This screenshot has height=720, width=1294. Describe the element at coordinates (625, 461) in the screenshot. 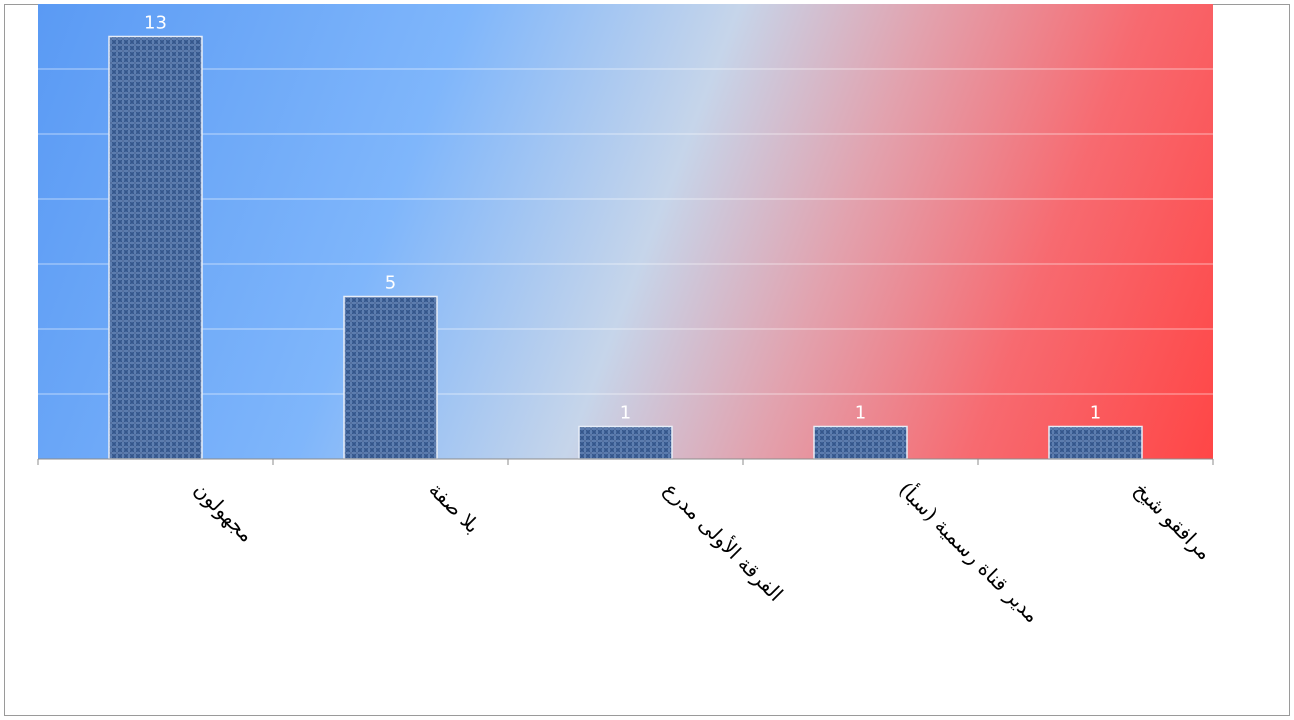

I see `x-axis` at that location.